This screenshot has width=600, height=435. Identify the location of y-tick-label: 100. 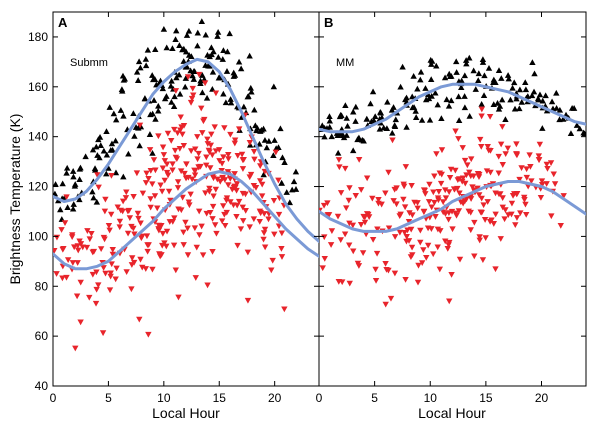
(38, 236).